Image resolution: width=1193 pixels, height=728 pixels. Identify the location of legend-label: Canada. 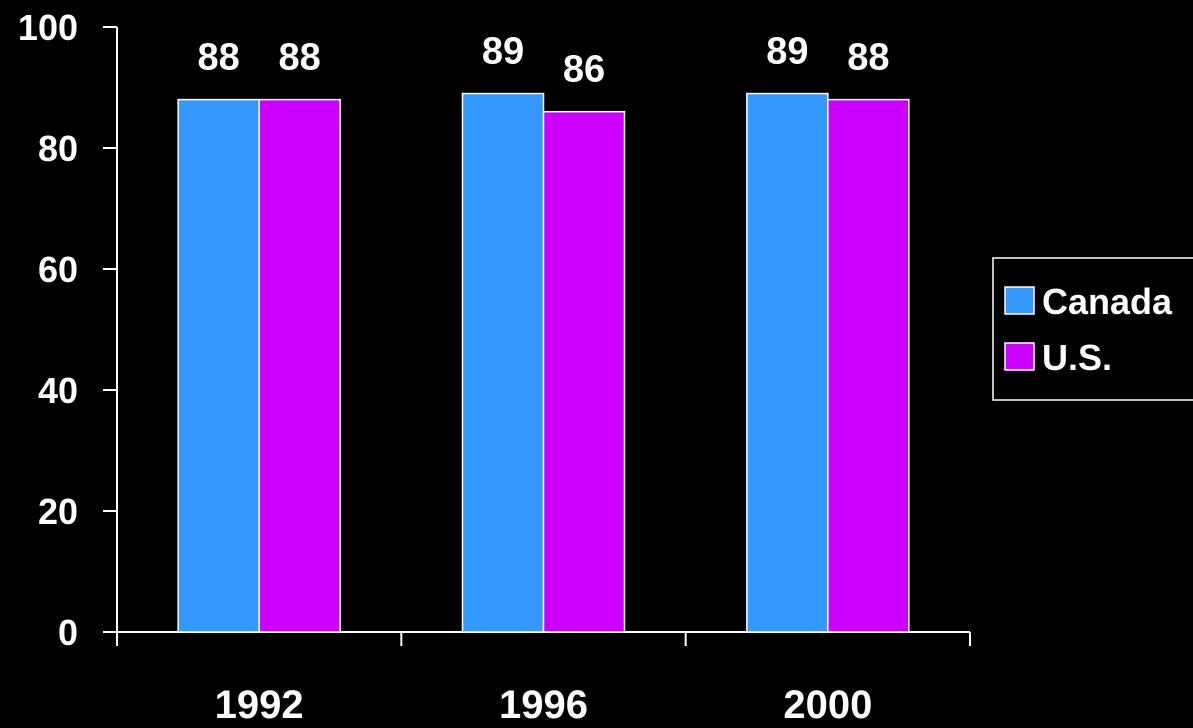
(1107, 301).